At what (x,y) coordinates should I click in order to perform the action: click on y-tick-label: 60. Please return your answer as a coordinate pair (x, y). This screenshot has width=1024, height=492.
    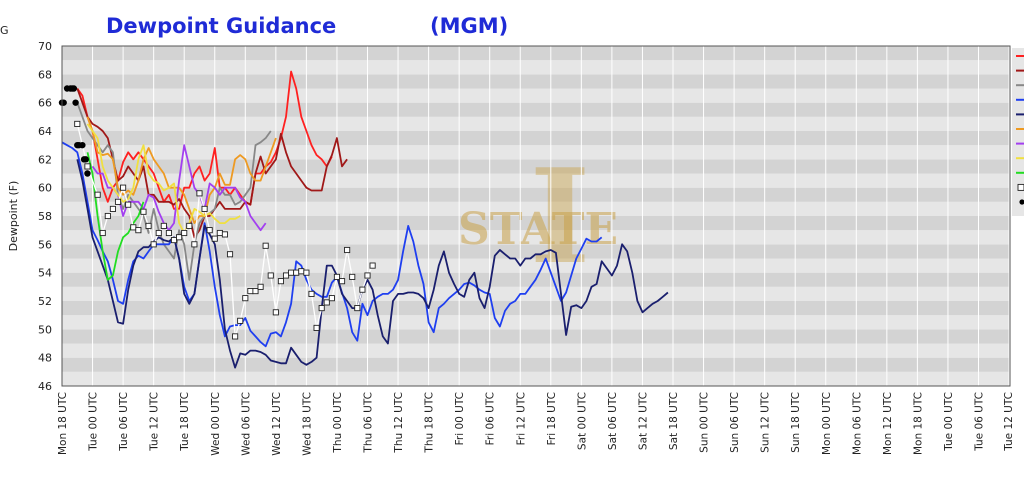
    Looking at the image, I should click on (45, 188).